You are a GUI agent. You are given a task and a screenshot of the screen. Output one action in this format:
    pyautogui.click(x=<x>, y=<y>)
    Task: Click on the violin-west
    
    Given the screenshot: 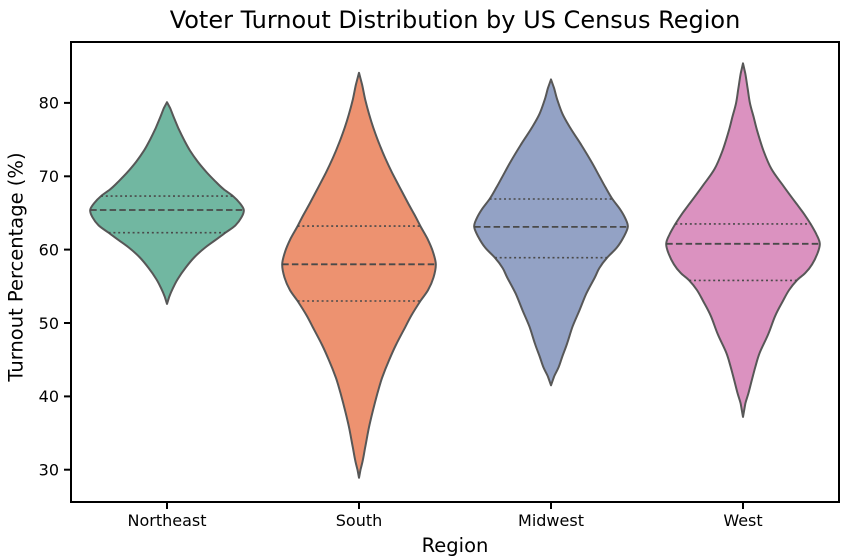 What is the action you would take?
    pyautogui.click(x=743, y=240)
    